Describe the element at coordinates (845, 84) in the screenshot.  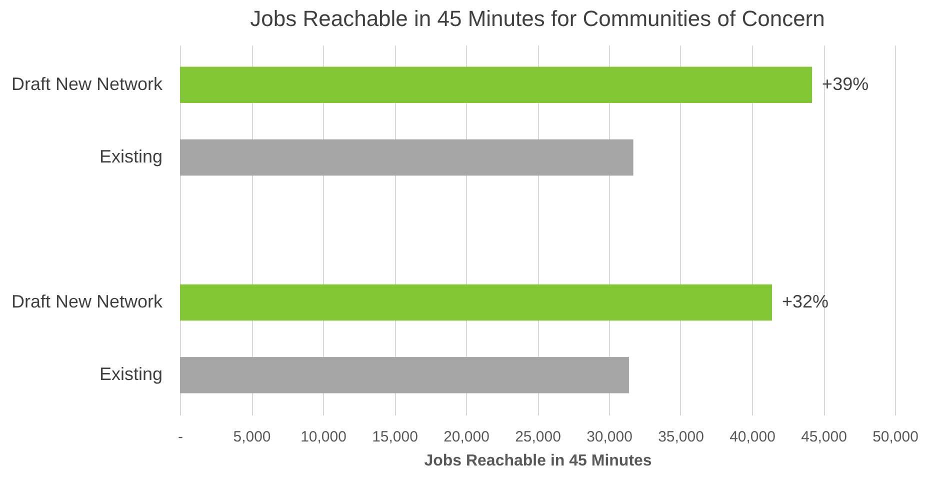
I see `annotation: +39%` at that location.